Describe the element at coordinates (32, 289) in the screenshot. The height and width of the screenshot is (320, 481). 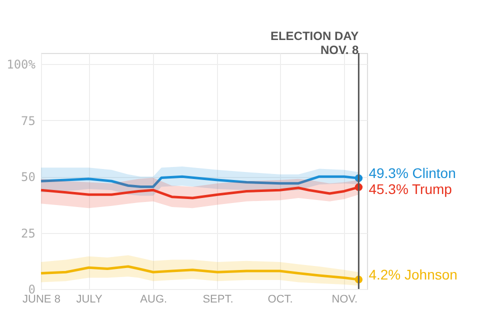
I see `y-tick-label: 0` at that location.